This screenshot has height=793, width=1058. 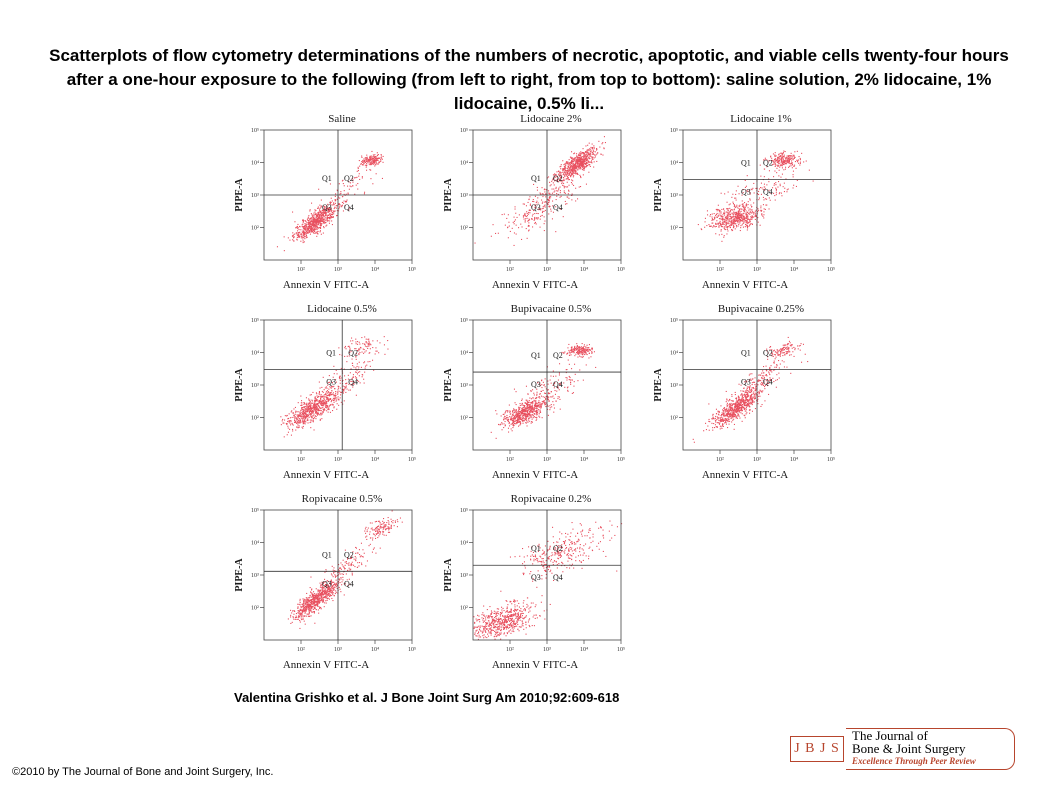 What do you see at coordinates (464, 131) in the screenshot?
I see `y-tick-label: 10⁵` at bounding box center [464, 131].